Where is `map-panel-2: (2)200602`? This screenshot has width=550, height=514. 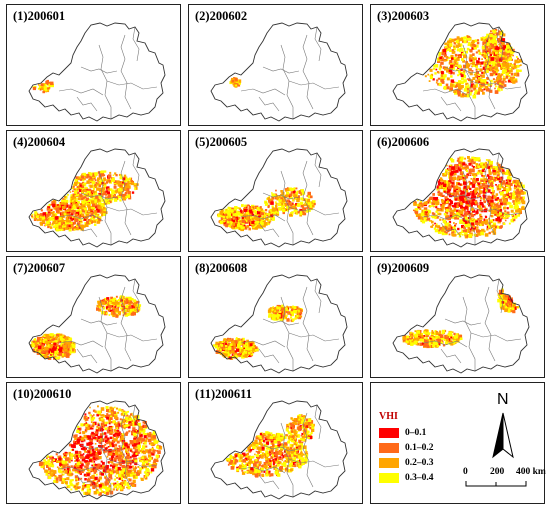
map-panel-2: (2)200602 is located at coordinates (275, 65).